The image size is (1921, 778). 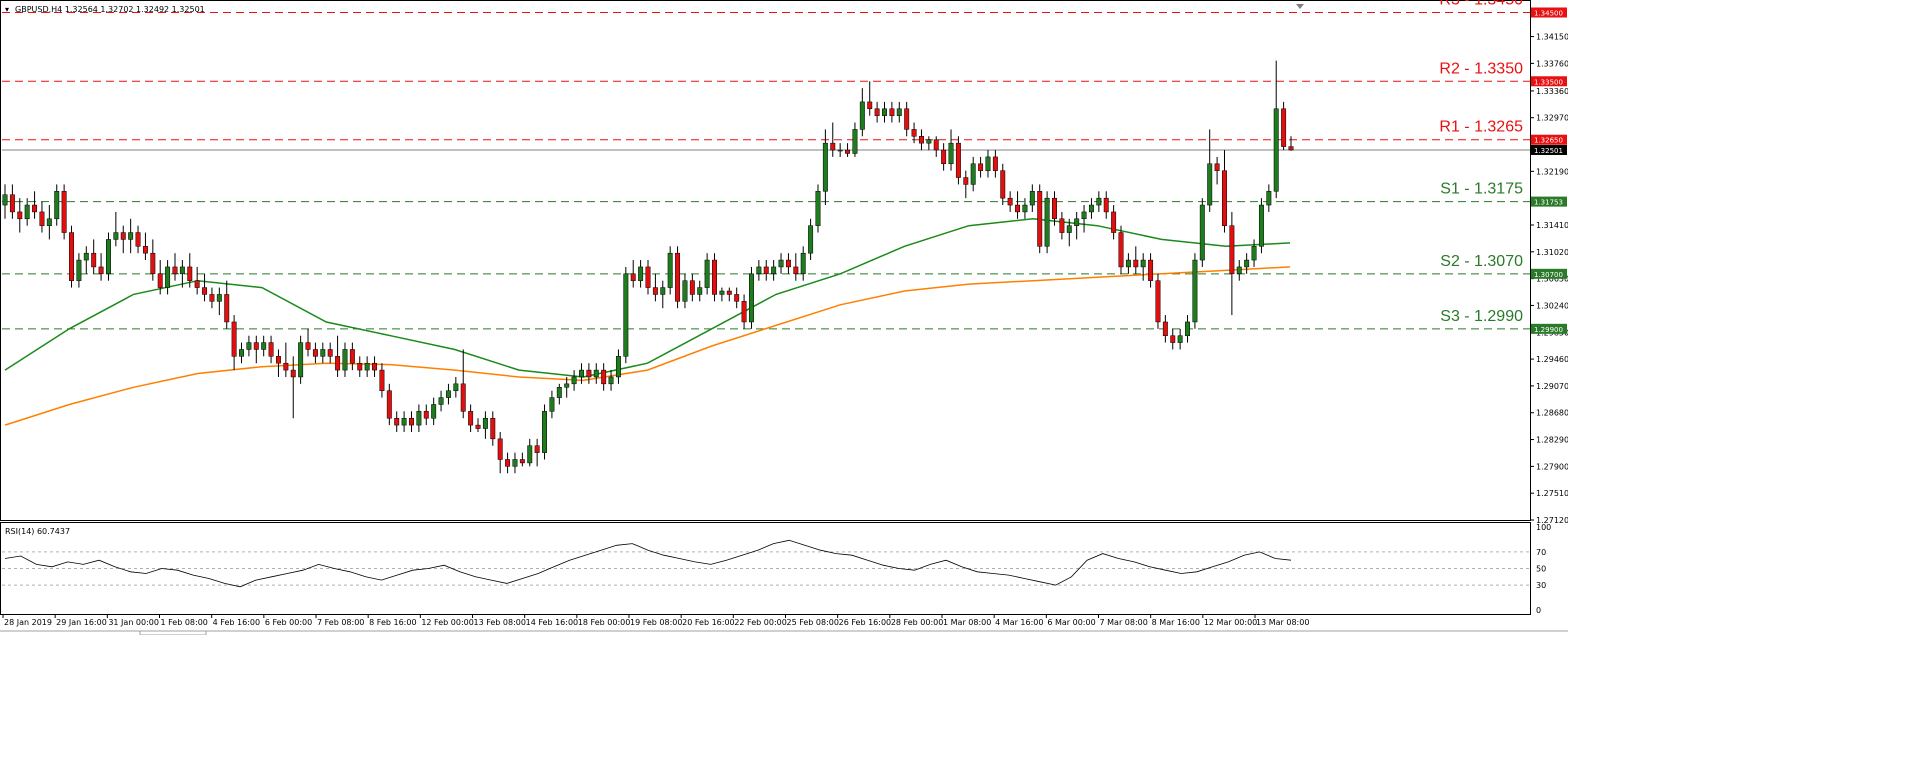 I want to click on price-tick-label: 1.32970, so click(x=1552, y=118).